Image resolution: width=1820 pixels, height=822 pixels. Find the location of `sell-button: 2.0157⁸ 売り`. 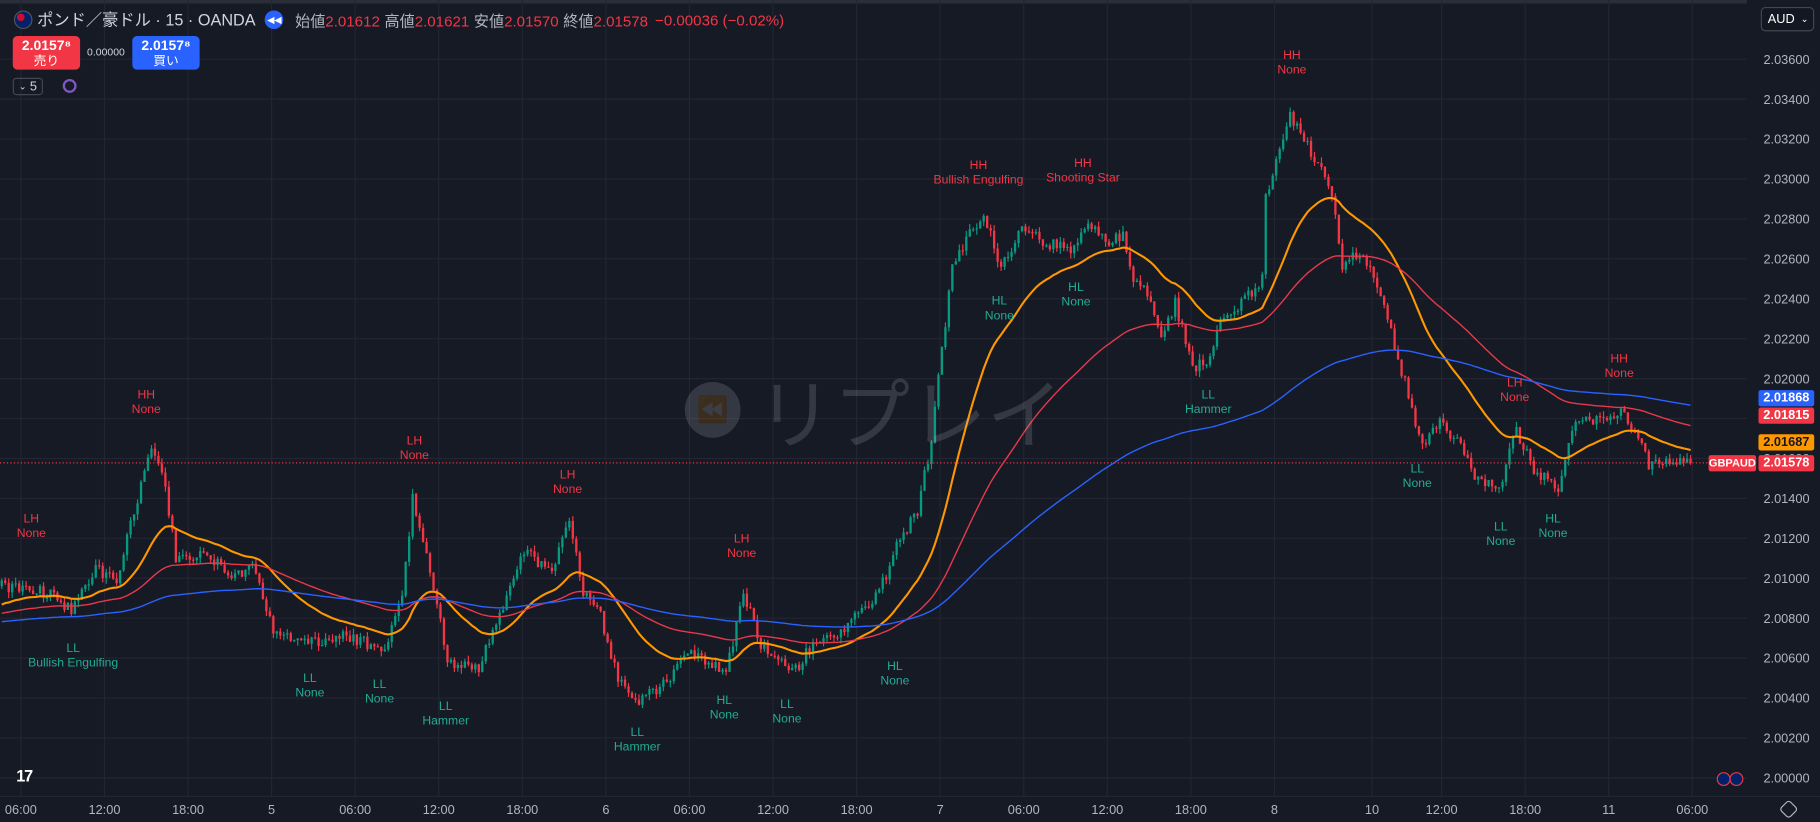

sell-button: 2.0157⁸ 売り is located at coordinates (46, 52).